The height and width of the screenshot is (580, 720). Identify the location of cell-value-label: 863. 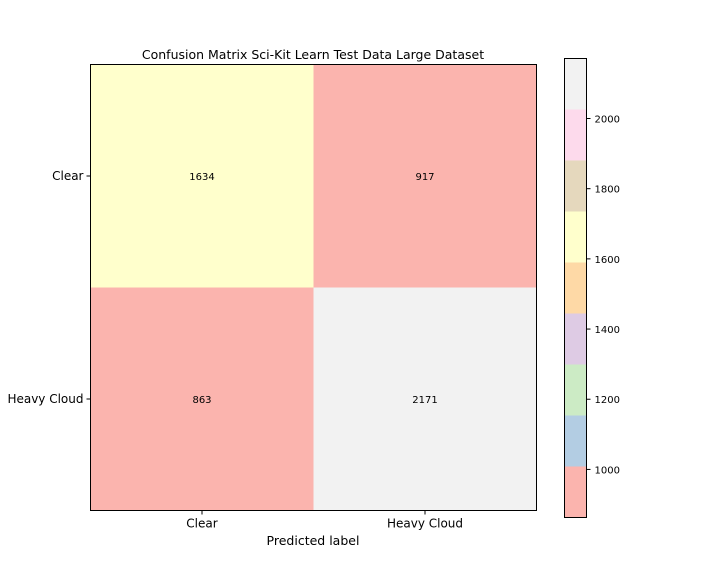
(201, 400).